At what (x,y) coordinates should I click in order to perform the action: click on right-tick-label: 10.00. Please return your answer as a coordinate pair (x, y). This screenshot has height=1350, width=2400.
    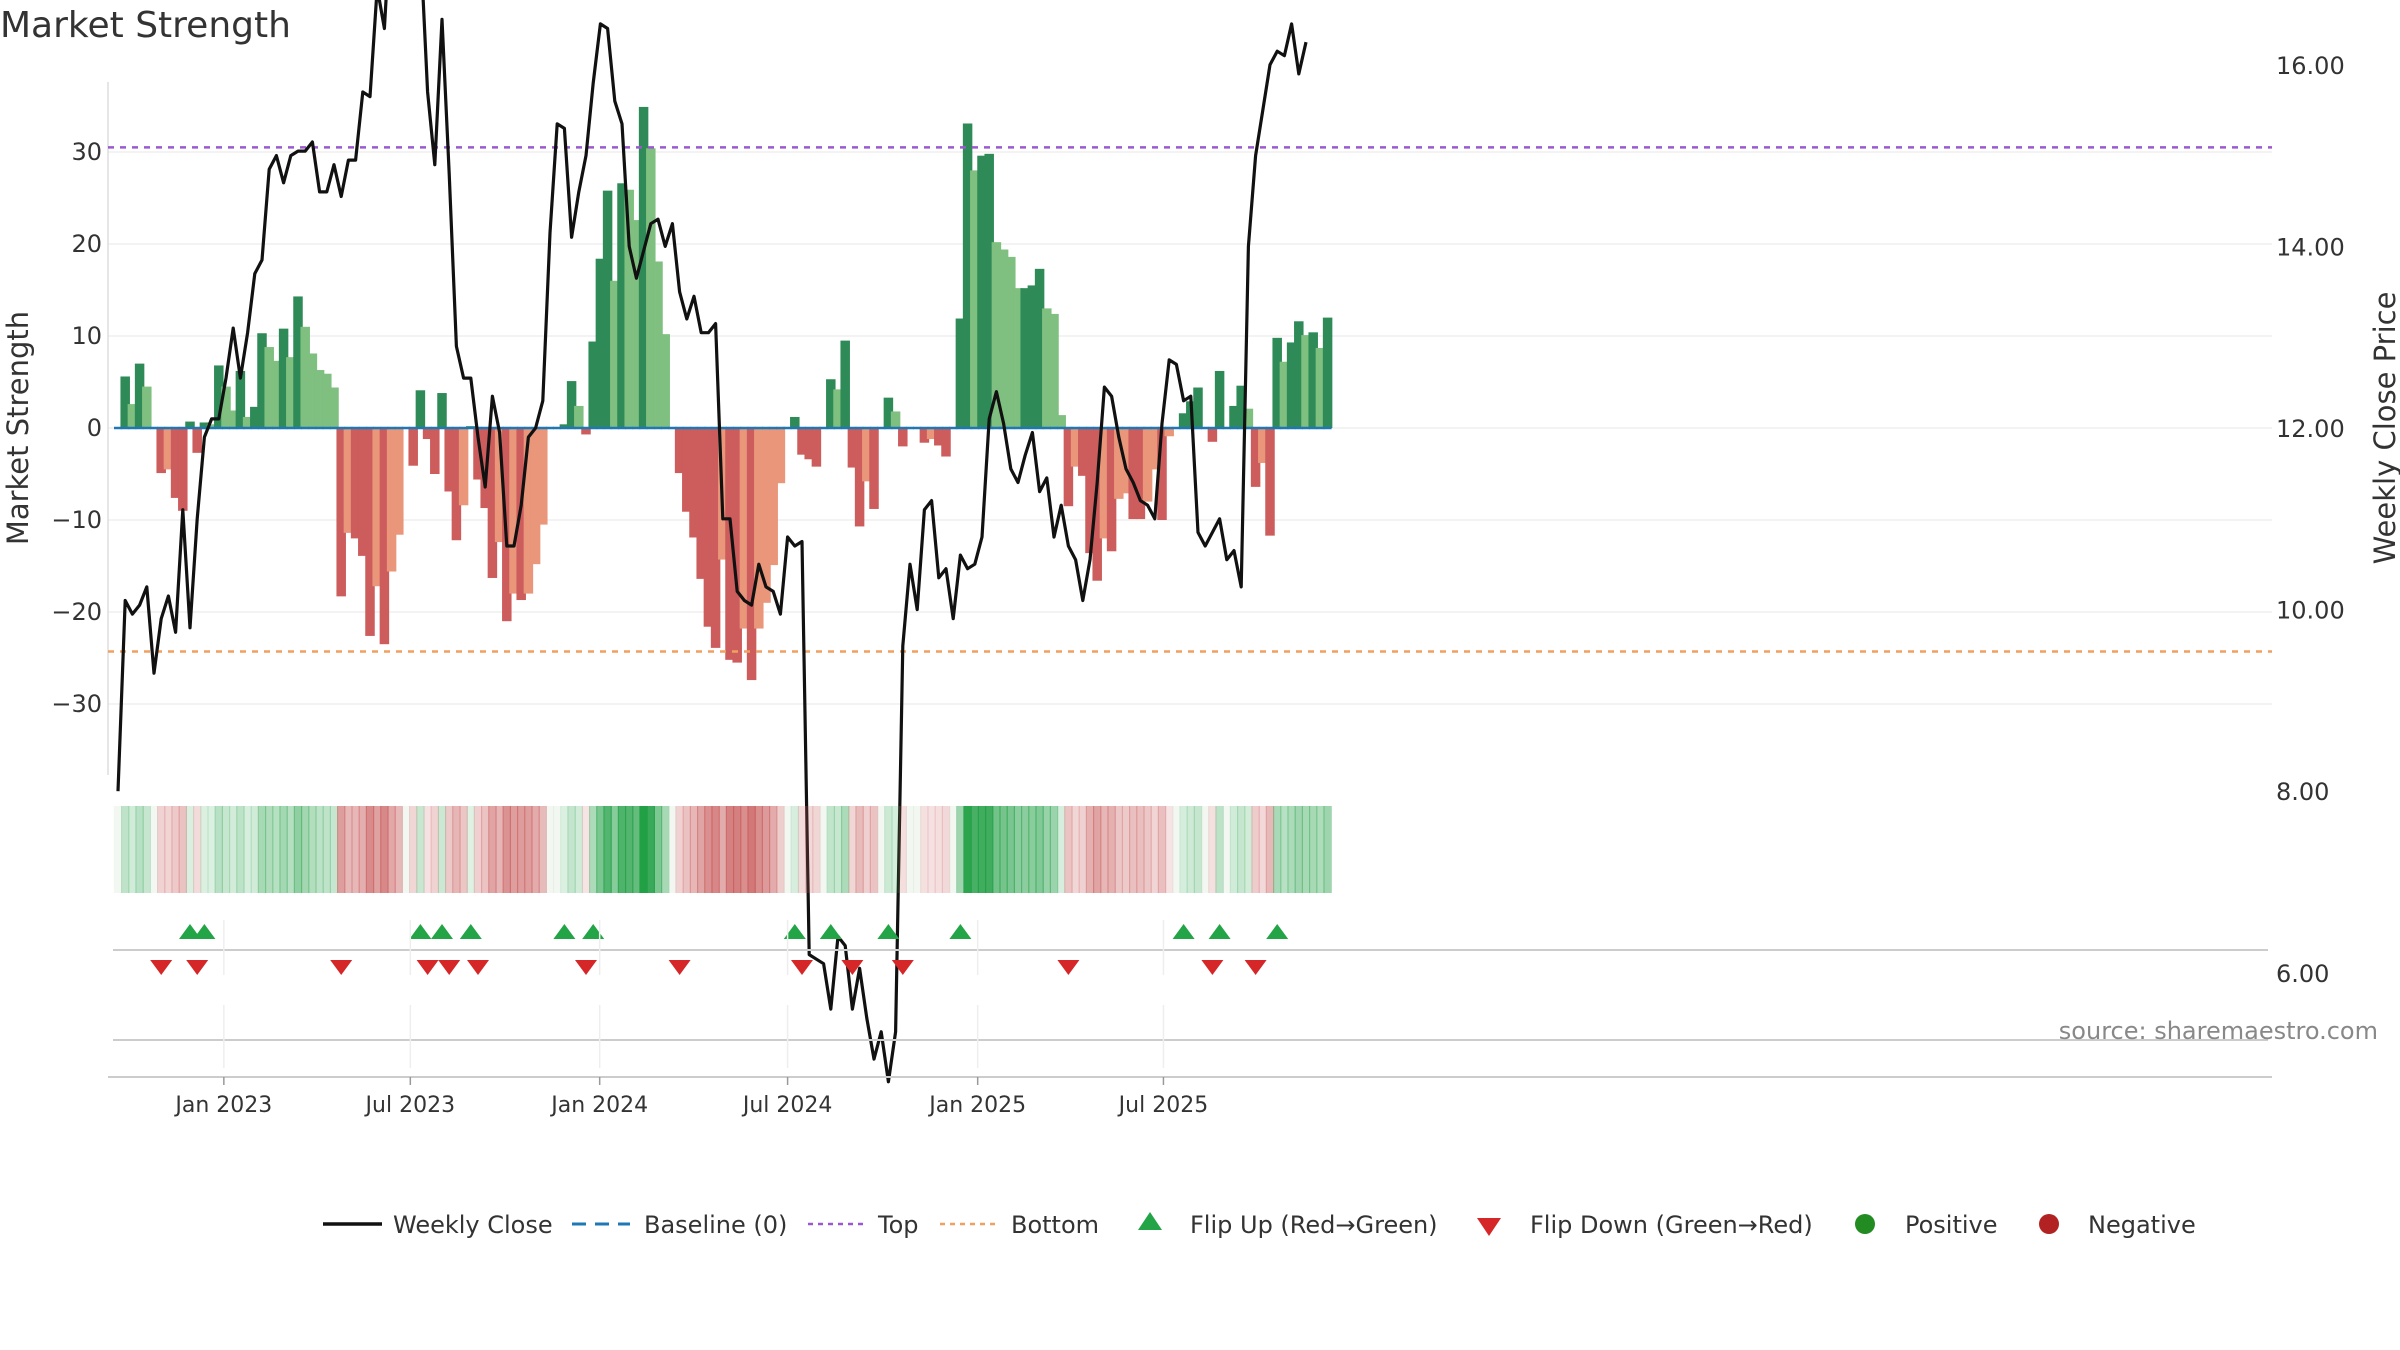
    Looking at the image, I should click on (2310, 611).